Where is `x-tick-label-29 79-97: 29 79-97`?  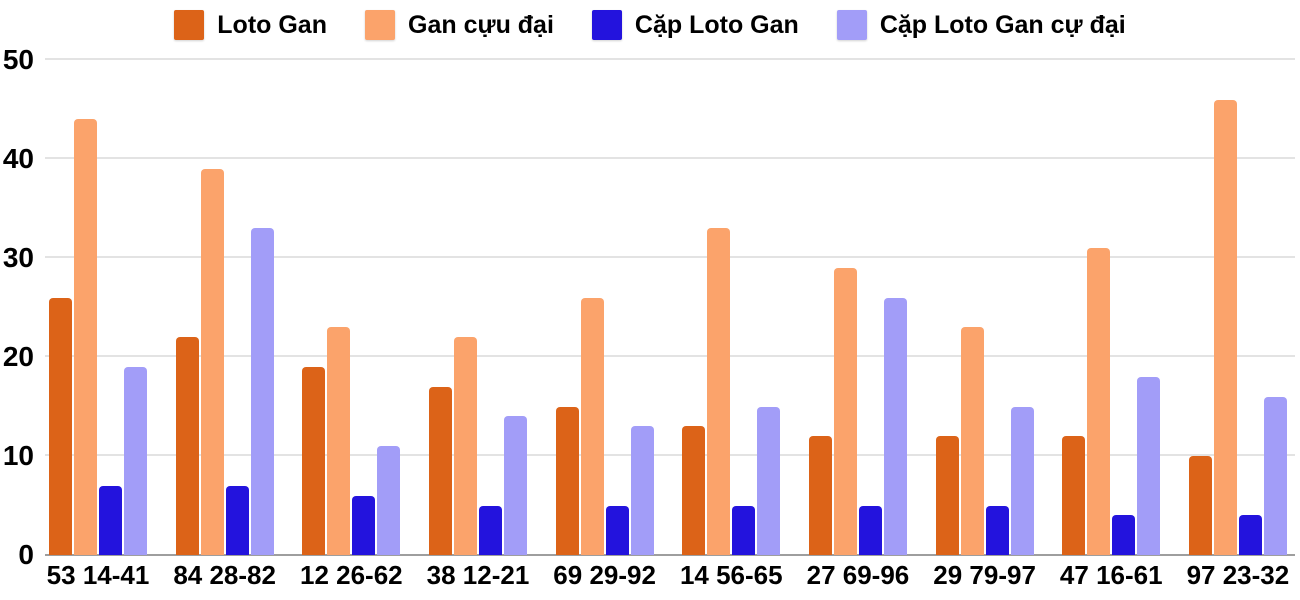 x-tick-label-29 79-97: 29 79-97 is located at coordinates (984, 575).